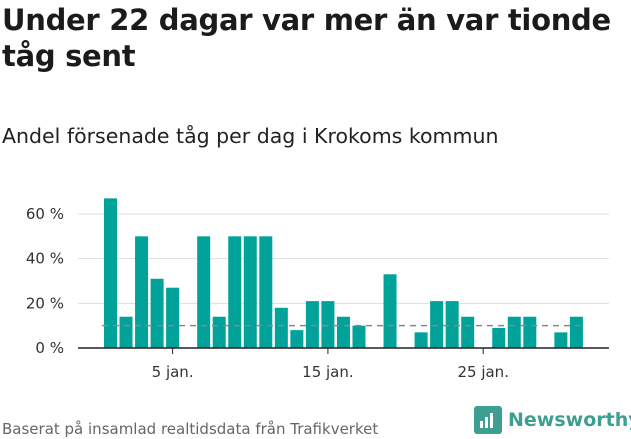 Image resolution: width=631 pixels, height=439 pixels. I want to click on brand-logo: Newsworthy, so click(552, 420).